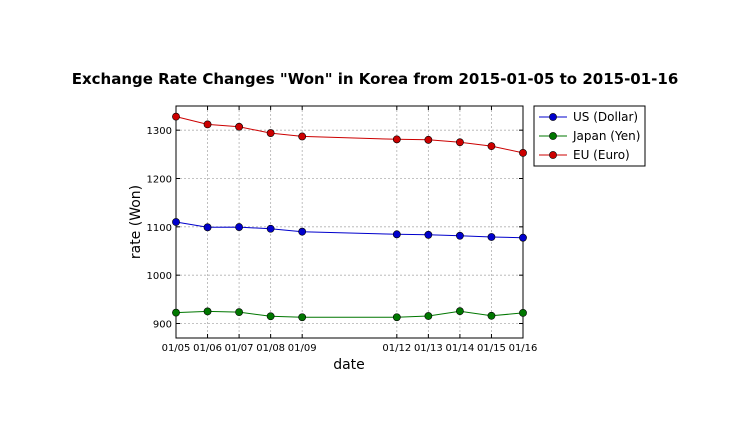  Describe the element at coordinates (176, 348) in the screenshot. I see `x-tick-label: 01/05` at that location.